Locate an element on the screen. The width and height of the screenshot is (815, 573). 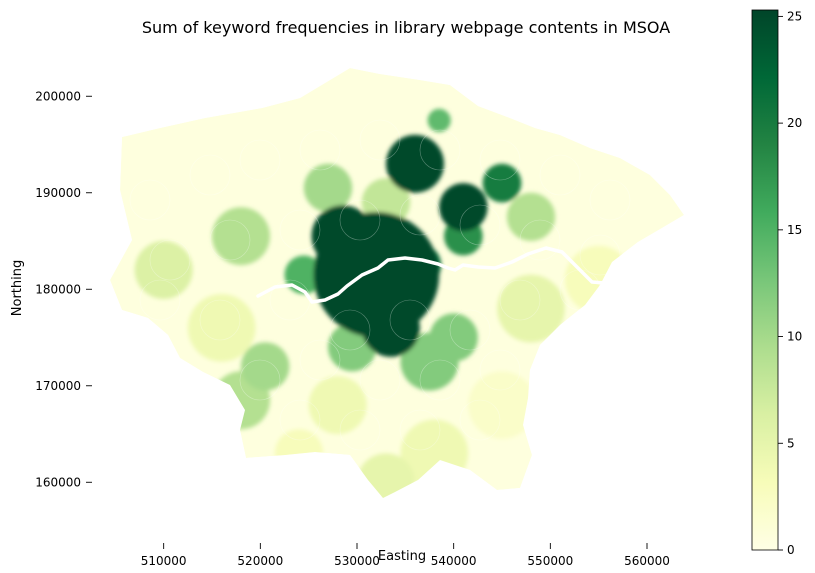
colorbar-ticks: 0 5 10 15 20 25 is located at coordinates (790, 283).